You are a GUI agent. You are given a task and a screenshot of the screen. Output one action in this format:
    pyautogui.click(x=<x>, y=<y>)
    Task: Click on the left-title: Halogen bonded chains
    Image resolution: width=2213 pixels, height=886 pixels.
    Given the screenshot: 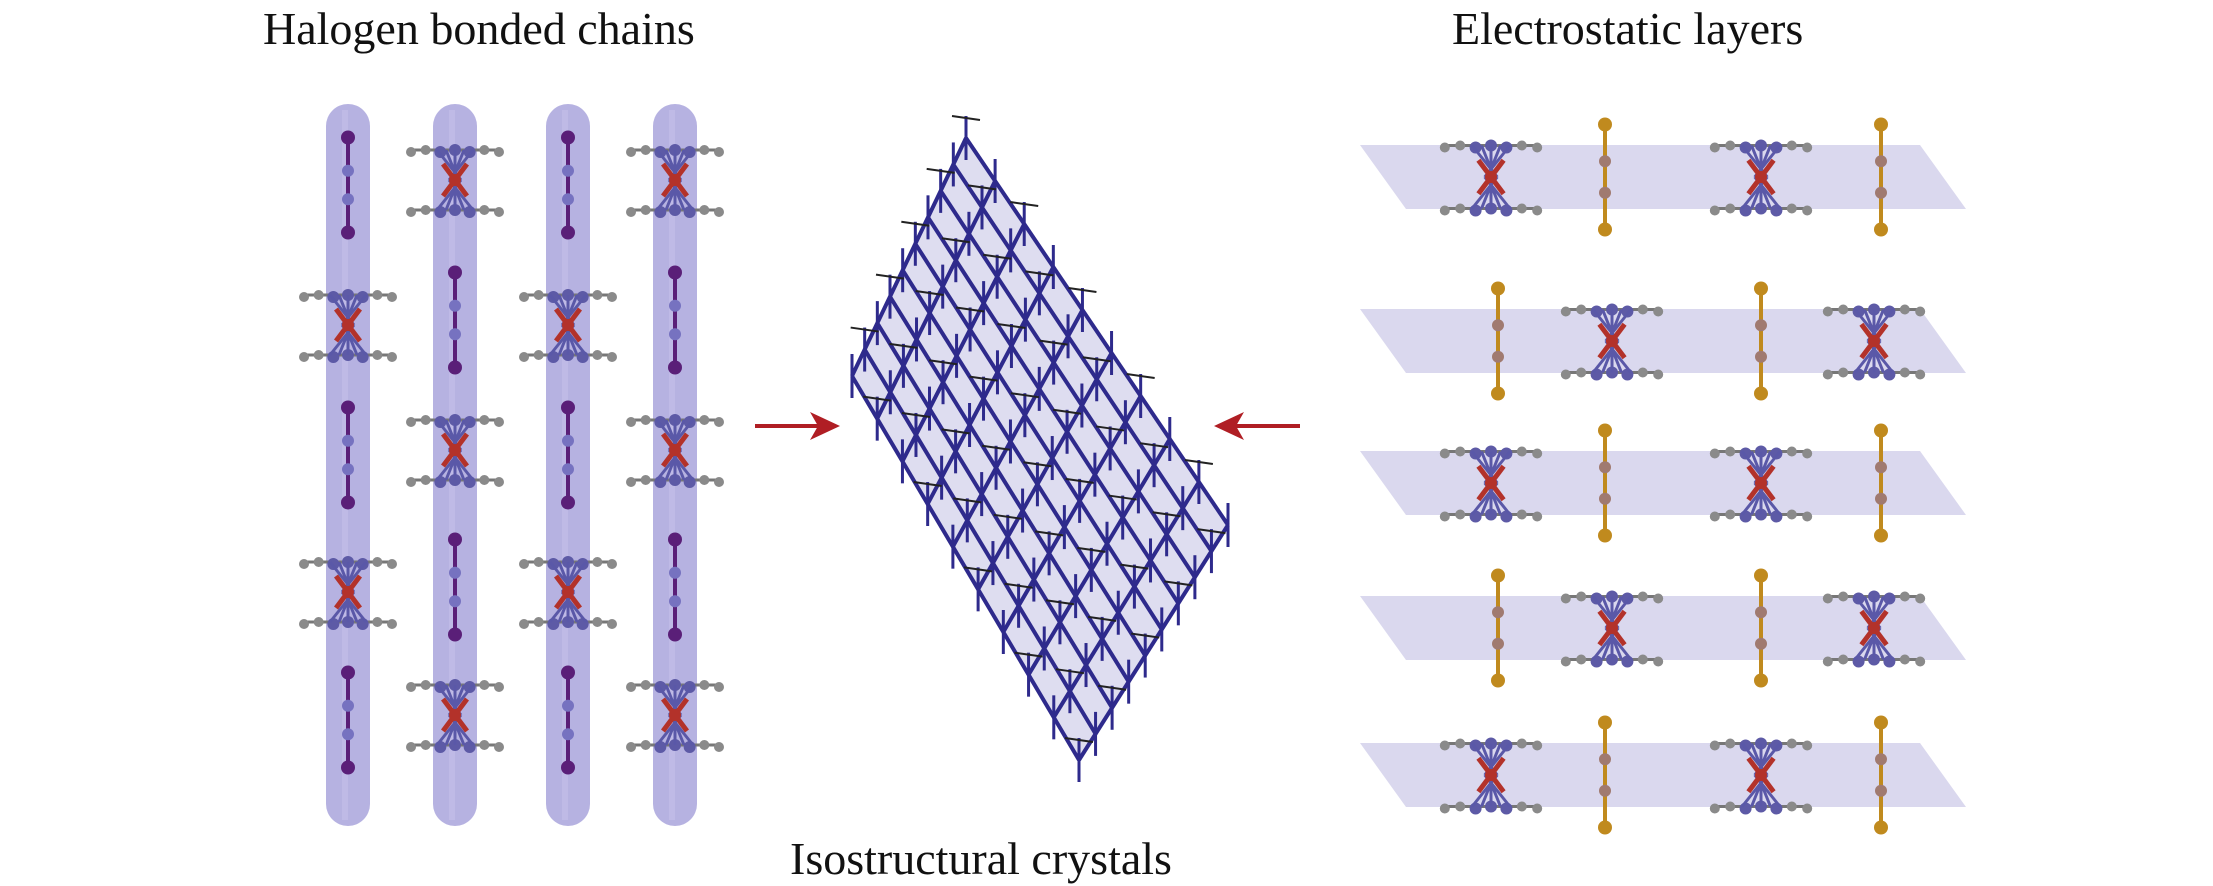 What is the action you would take?
    pyautogui.click(x=479, y=28)
    